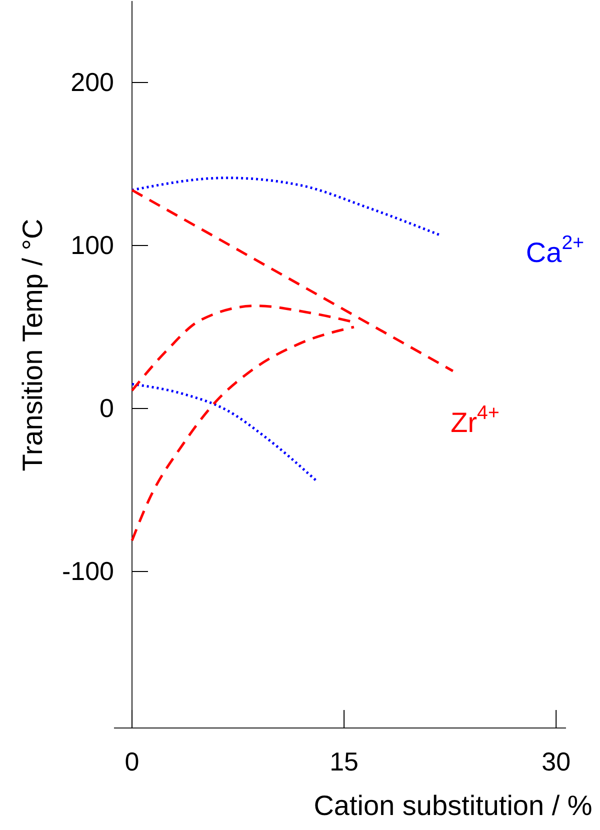 The height and width of the screenshot is (830, 600). I want to click on y-tick-label: -100, so click(88, 571).